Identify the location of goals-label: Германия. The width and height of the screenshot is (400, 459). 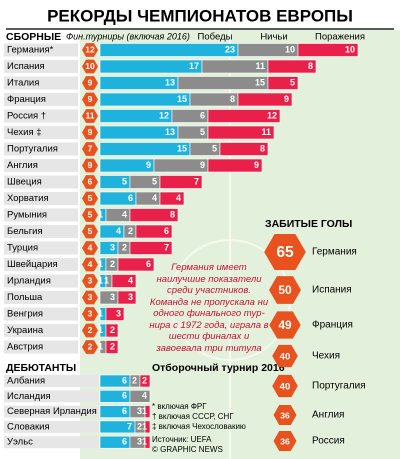
(334, 252).